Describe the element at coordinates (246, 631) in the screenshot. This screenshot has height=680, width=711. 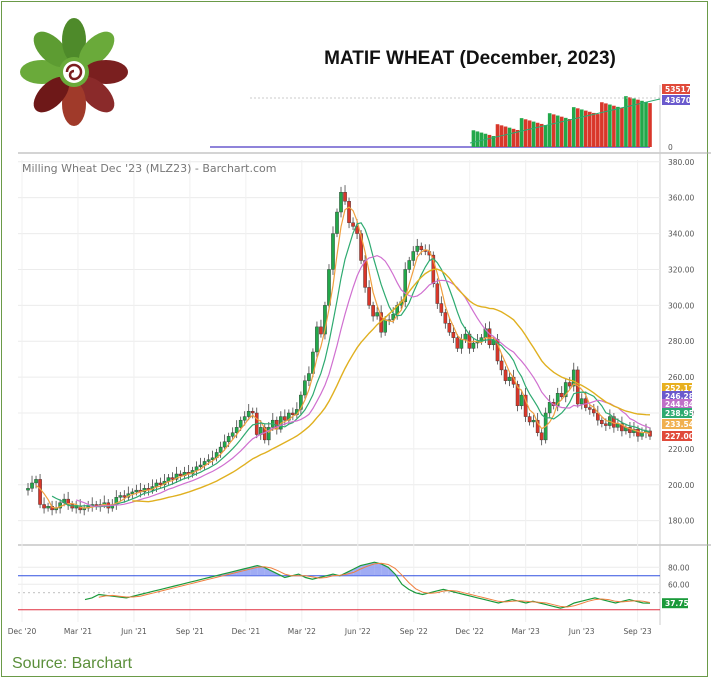
I see `x-tick-label: Dec '21` at that location.